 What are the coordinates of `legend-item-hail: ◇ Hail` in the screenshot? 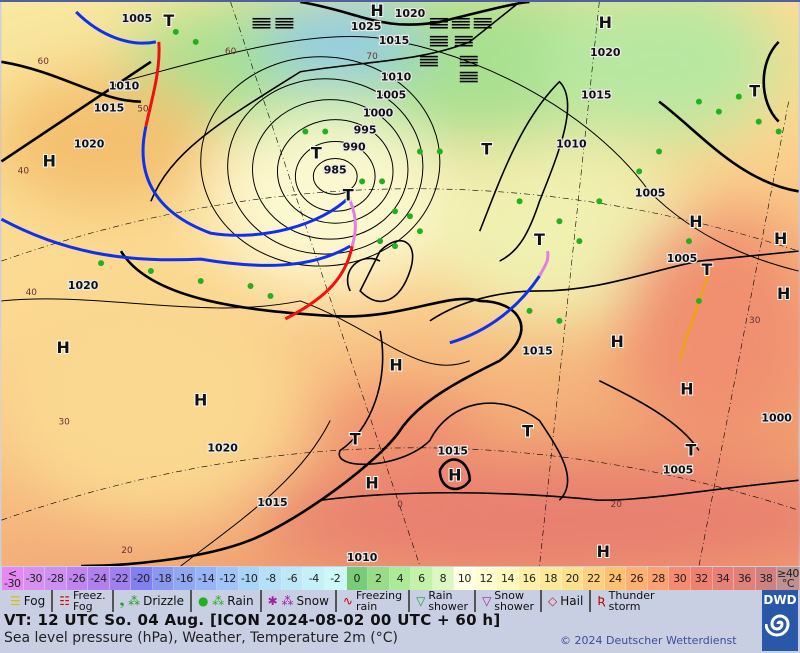 It's located at (567, 601).